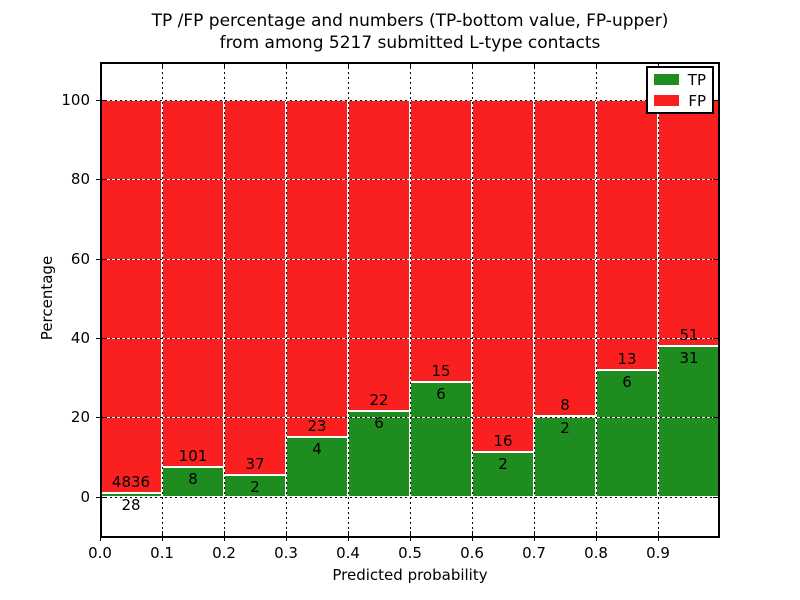  Describe the element at coordinates (680, 90) in the screenshot. I see `legend: TP FP` at that location.